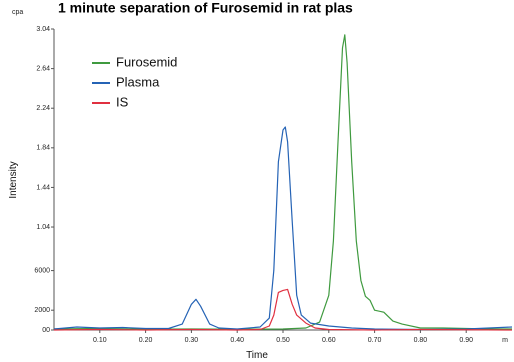 This screenshot has width=514, height=362. I want to click on legend-label-is: IS, so click(122, 101).